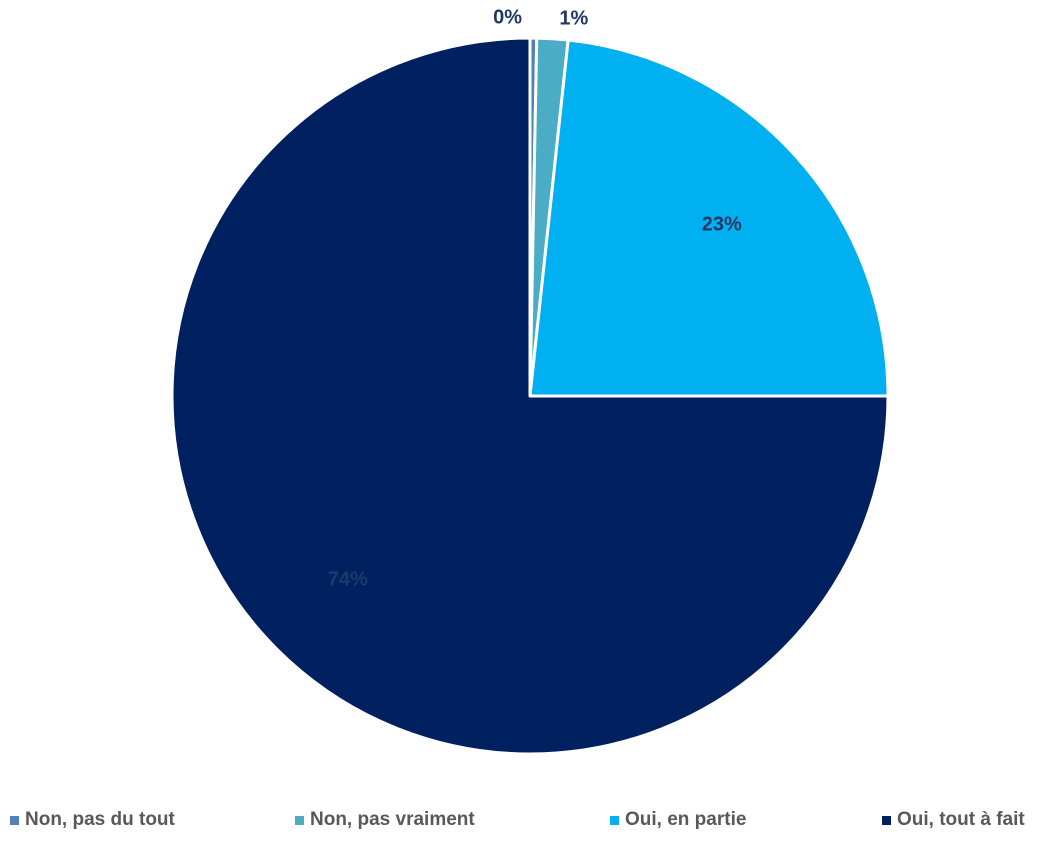 Image resolution: width=1061 pixels, height=859 pixels. I want to click on legend-item-non-pas-vraiment: Non, pas vraiment, so click(385, 820).